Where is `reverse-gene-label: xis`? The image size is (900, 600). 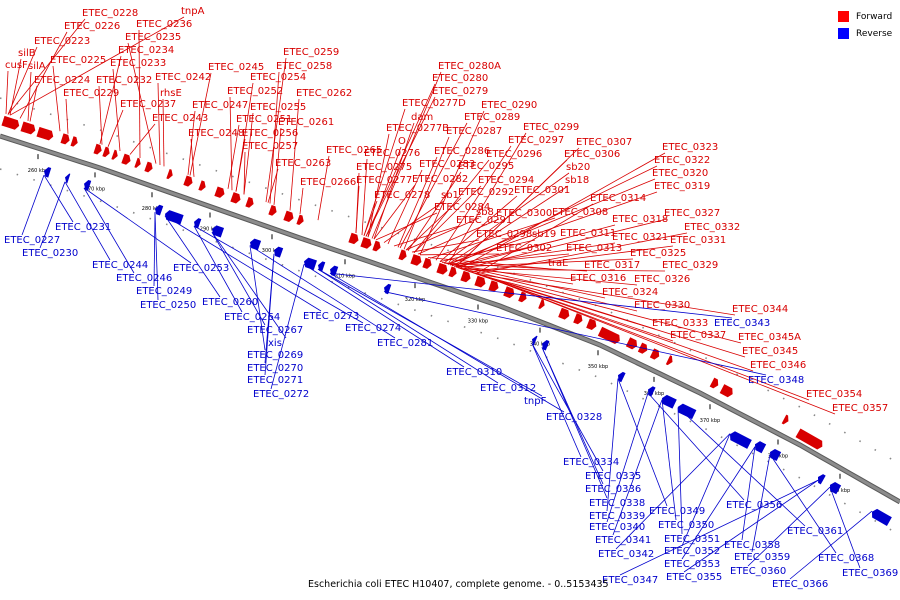 reverse-gene-label: xis is located at coordinates (275, 343).